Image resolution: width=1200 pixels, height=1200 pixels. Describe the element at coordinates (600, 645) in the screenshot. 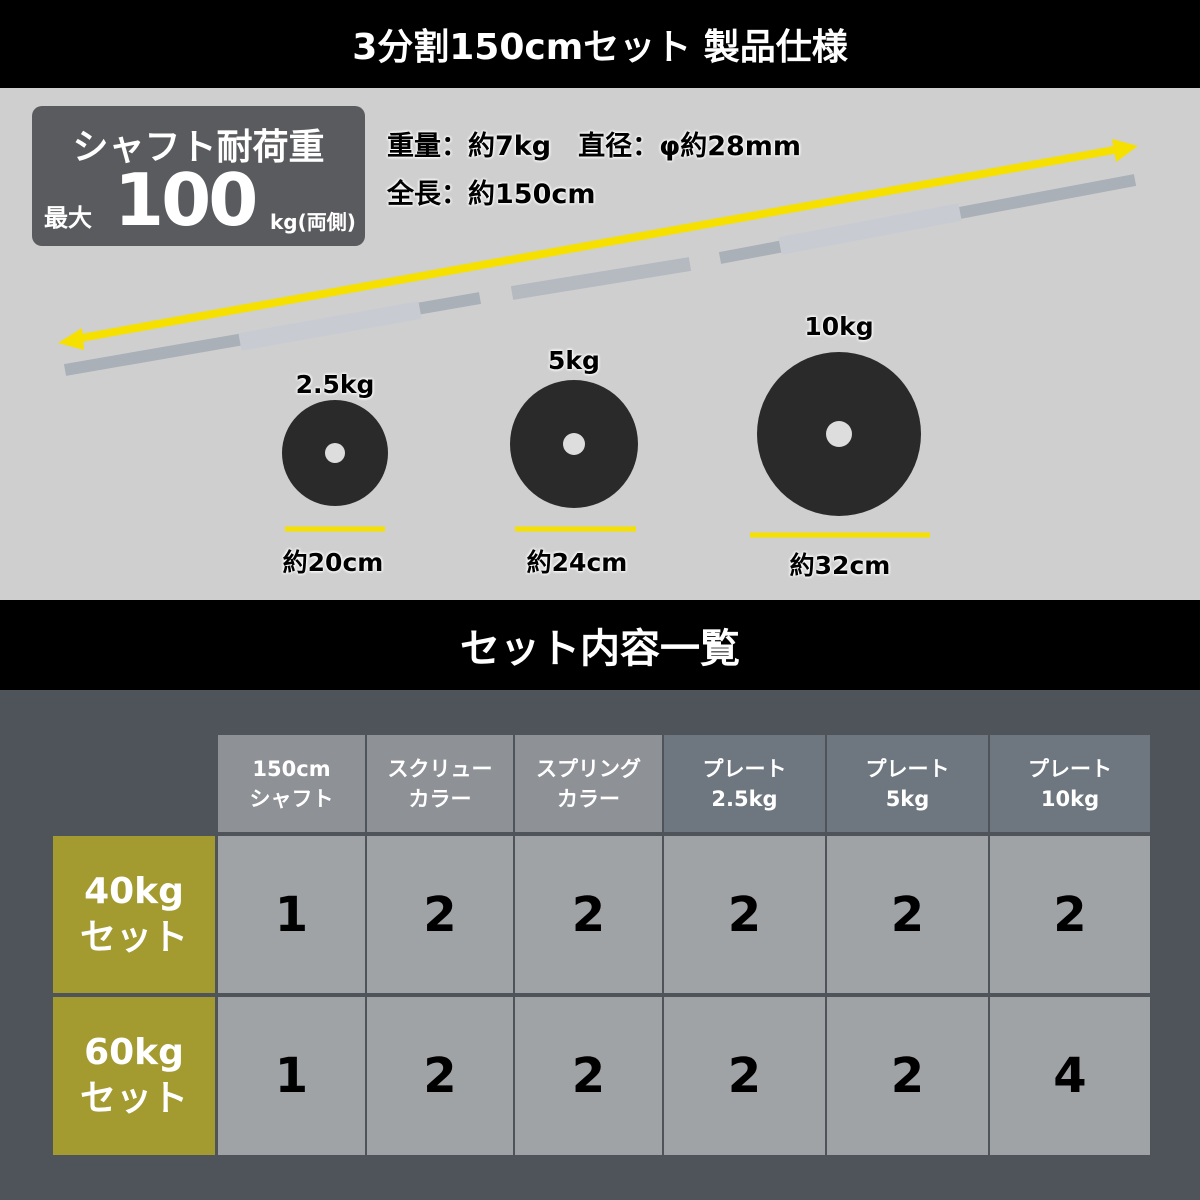

I see `section-title: セット内容一覧` at that location.